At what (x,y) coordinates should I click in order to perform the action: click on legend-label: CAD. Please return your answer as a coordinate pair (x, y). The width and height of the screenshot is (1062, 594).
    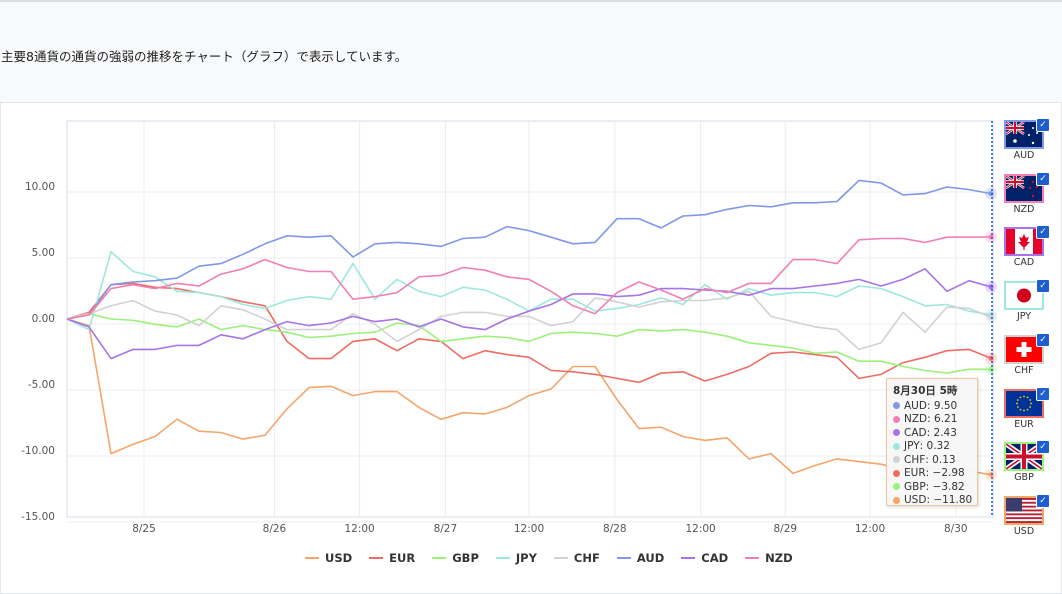
    Looking at the image, I should click on (715, 558).